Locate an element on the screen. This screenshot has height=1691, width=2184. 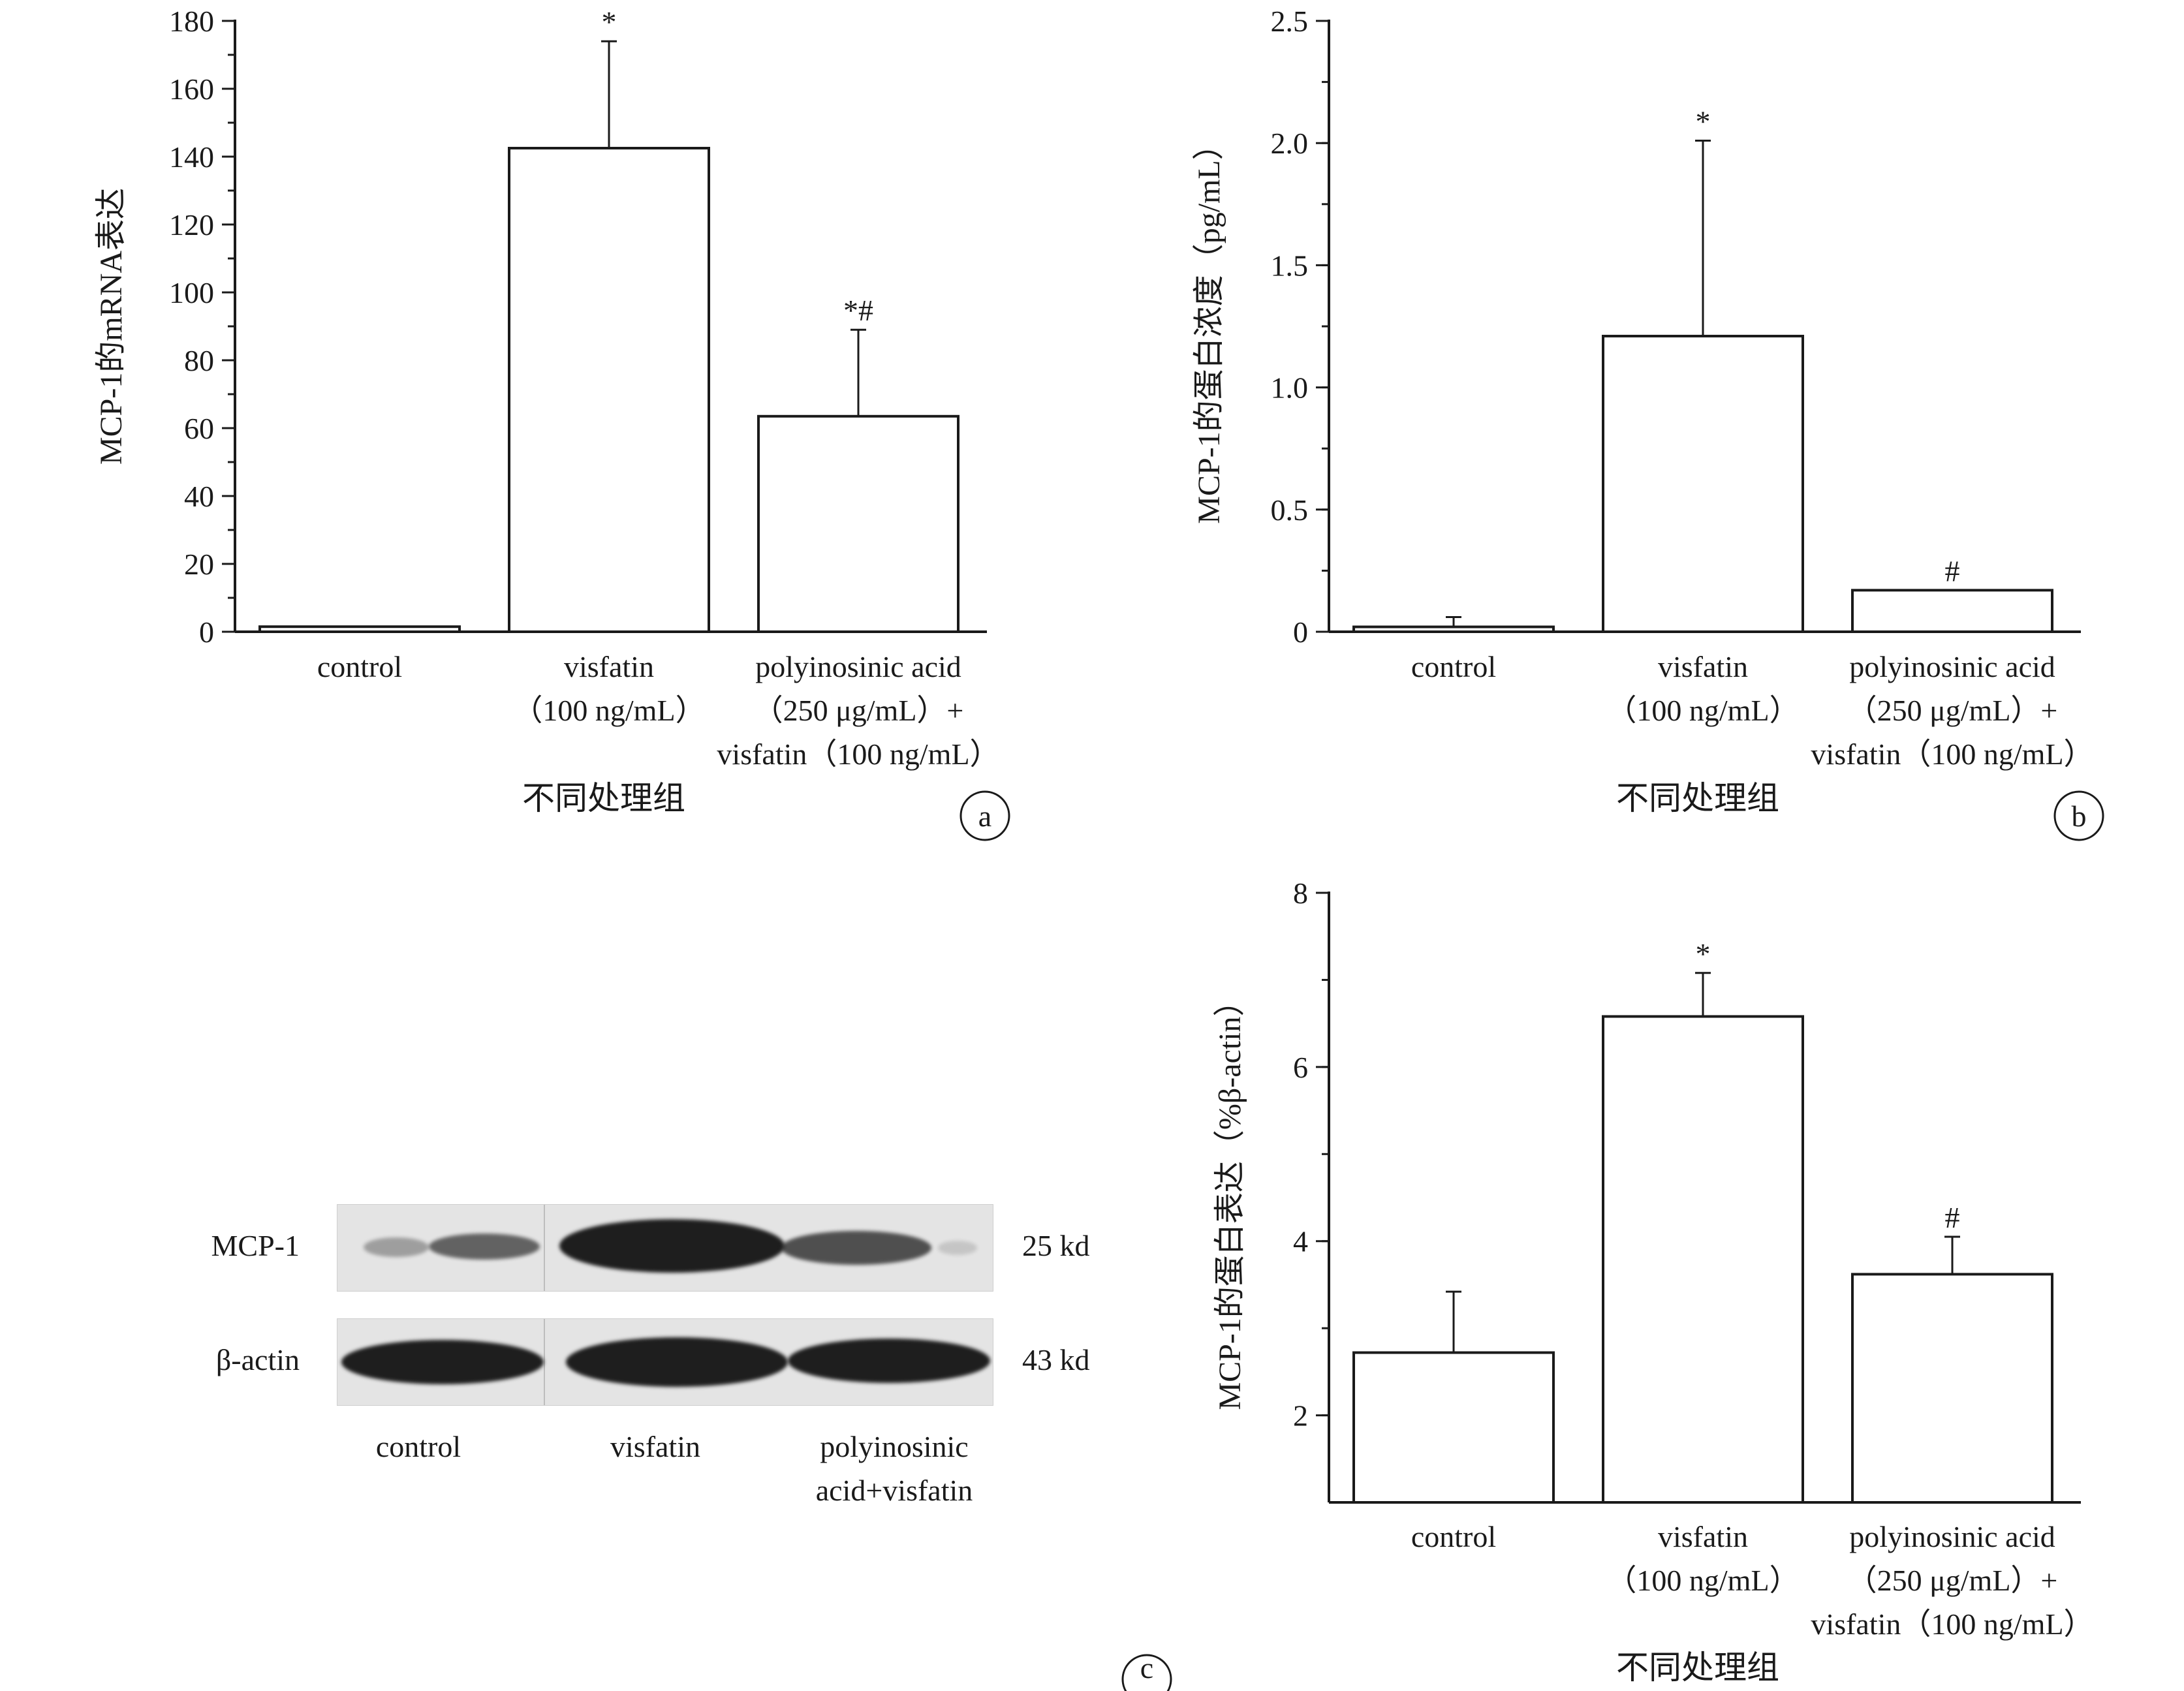
blot-strip-beta-actin is located at coordinates (665, 1362).